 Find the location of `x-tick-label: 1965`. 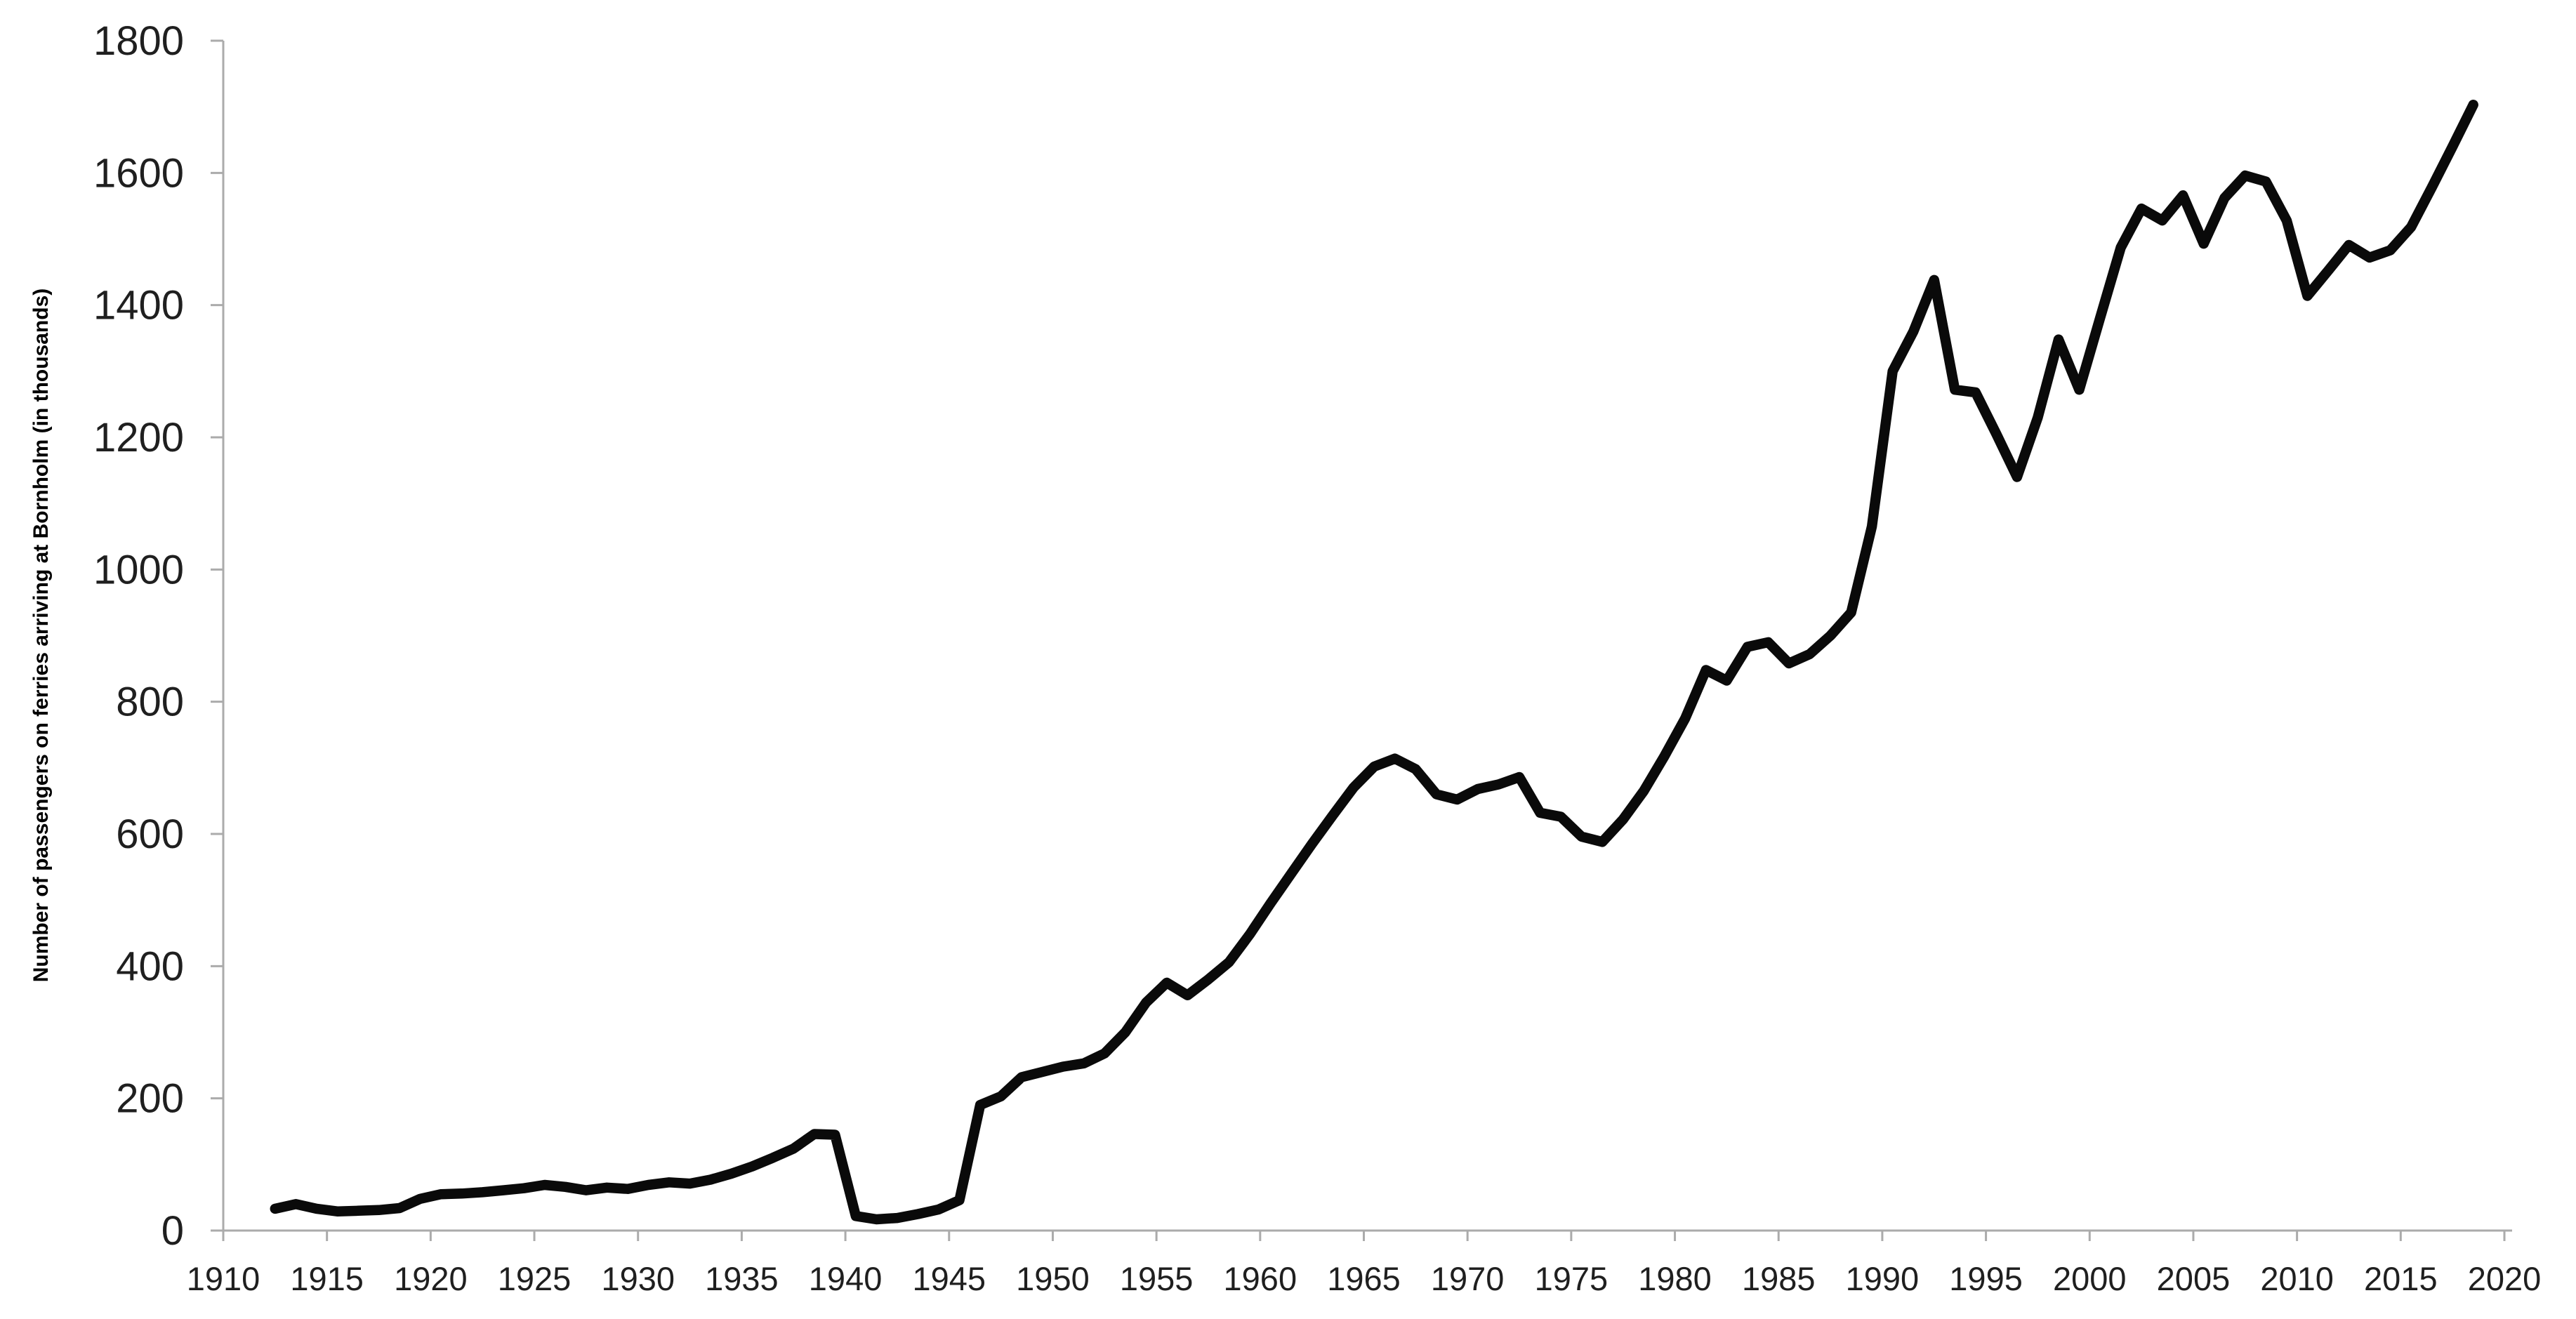

x-tick-label: 1965 is located at coordinates (1364, 1278).